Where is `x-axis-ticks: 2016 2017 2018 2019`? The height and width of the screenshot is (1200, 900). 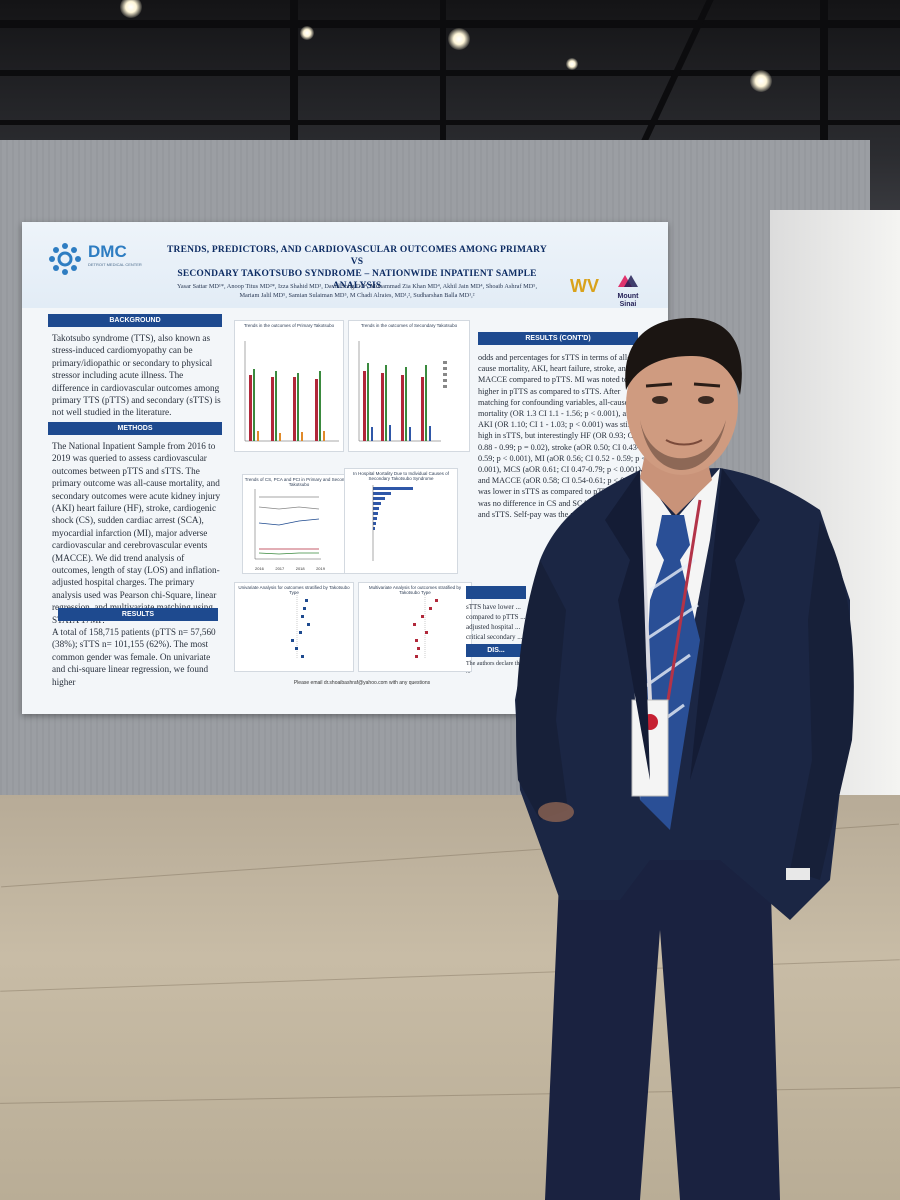 x-axis-ticks: 2016 2017 2018 2019 is located at coordinates (290, 568).